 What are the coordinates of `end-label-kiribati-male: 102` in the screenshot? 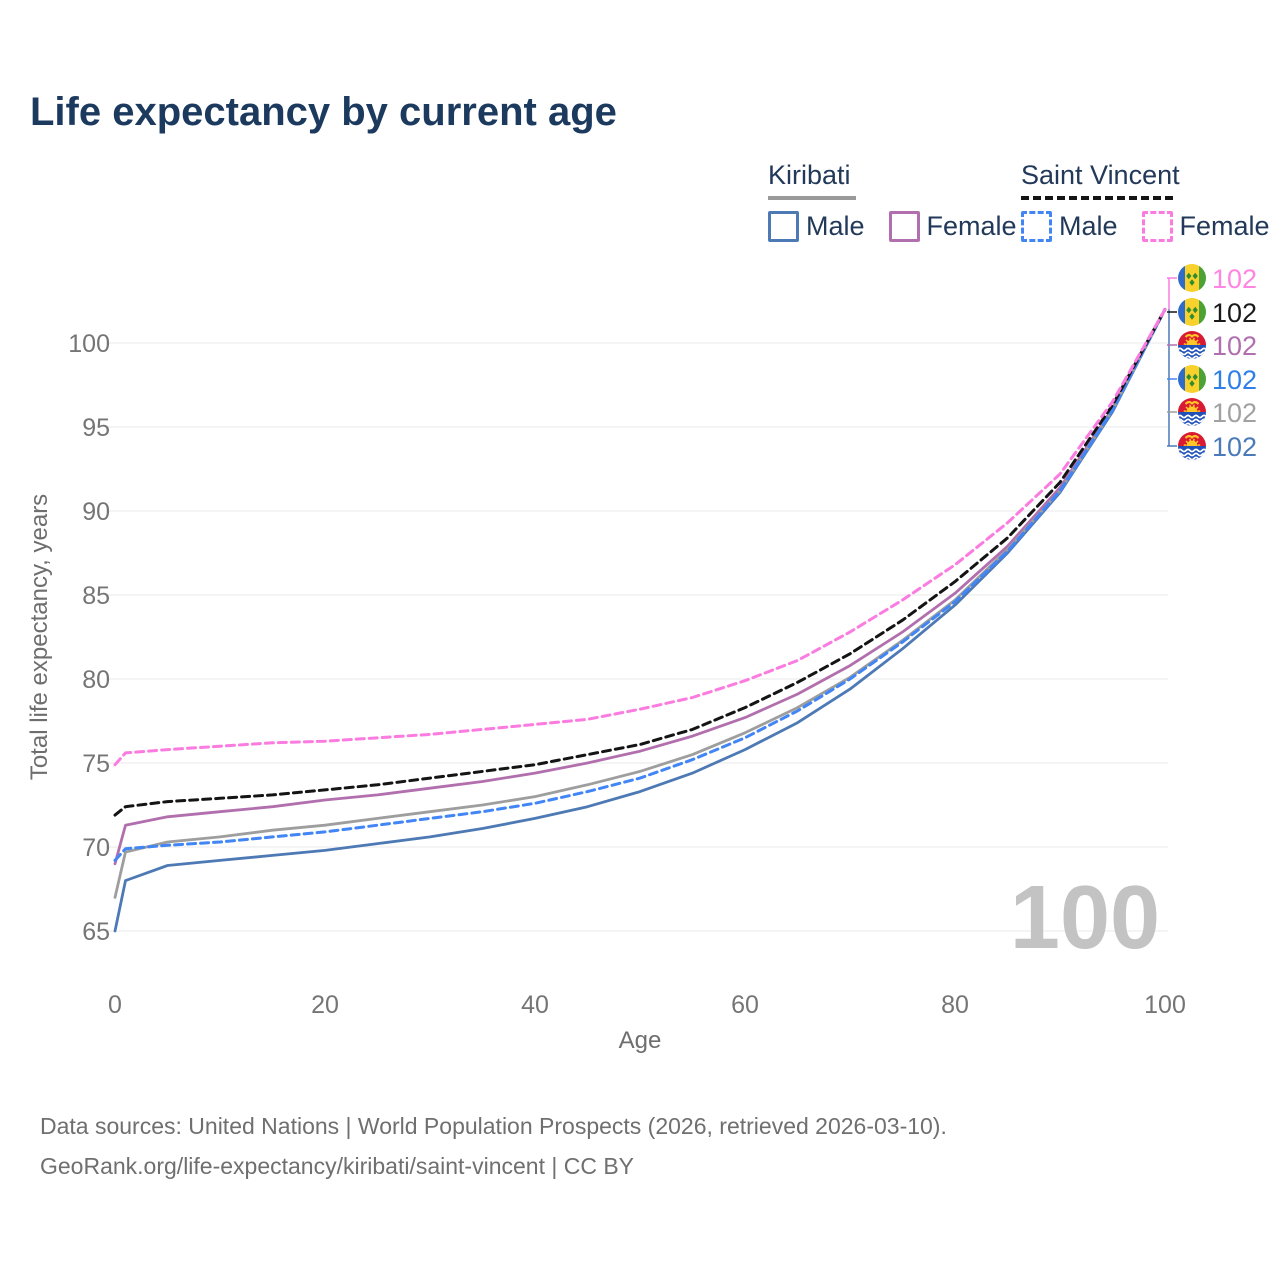 It's located at (1234, 447).